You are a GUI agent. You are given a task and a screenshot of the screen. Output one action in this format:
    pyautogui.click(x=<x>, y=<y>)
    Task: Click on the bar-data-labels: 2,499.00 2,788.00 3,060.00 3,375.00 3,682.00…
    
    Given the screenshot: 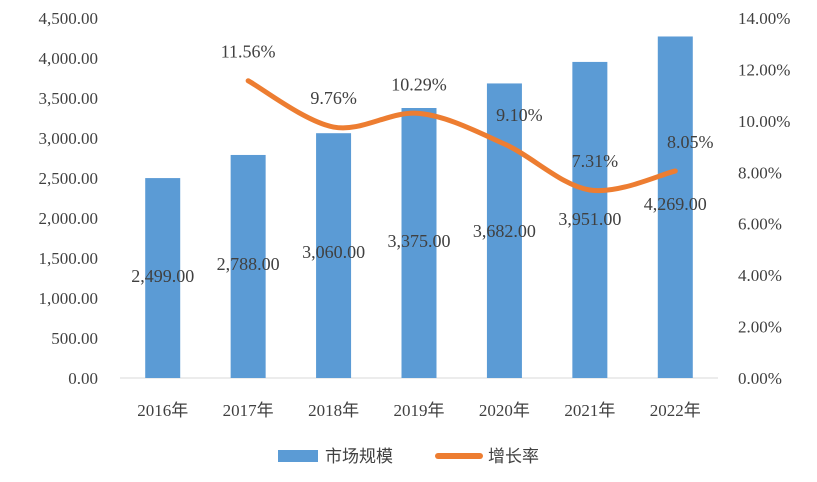 What is the action you would take?
    pyautogui.click(x=419, y=240)
    